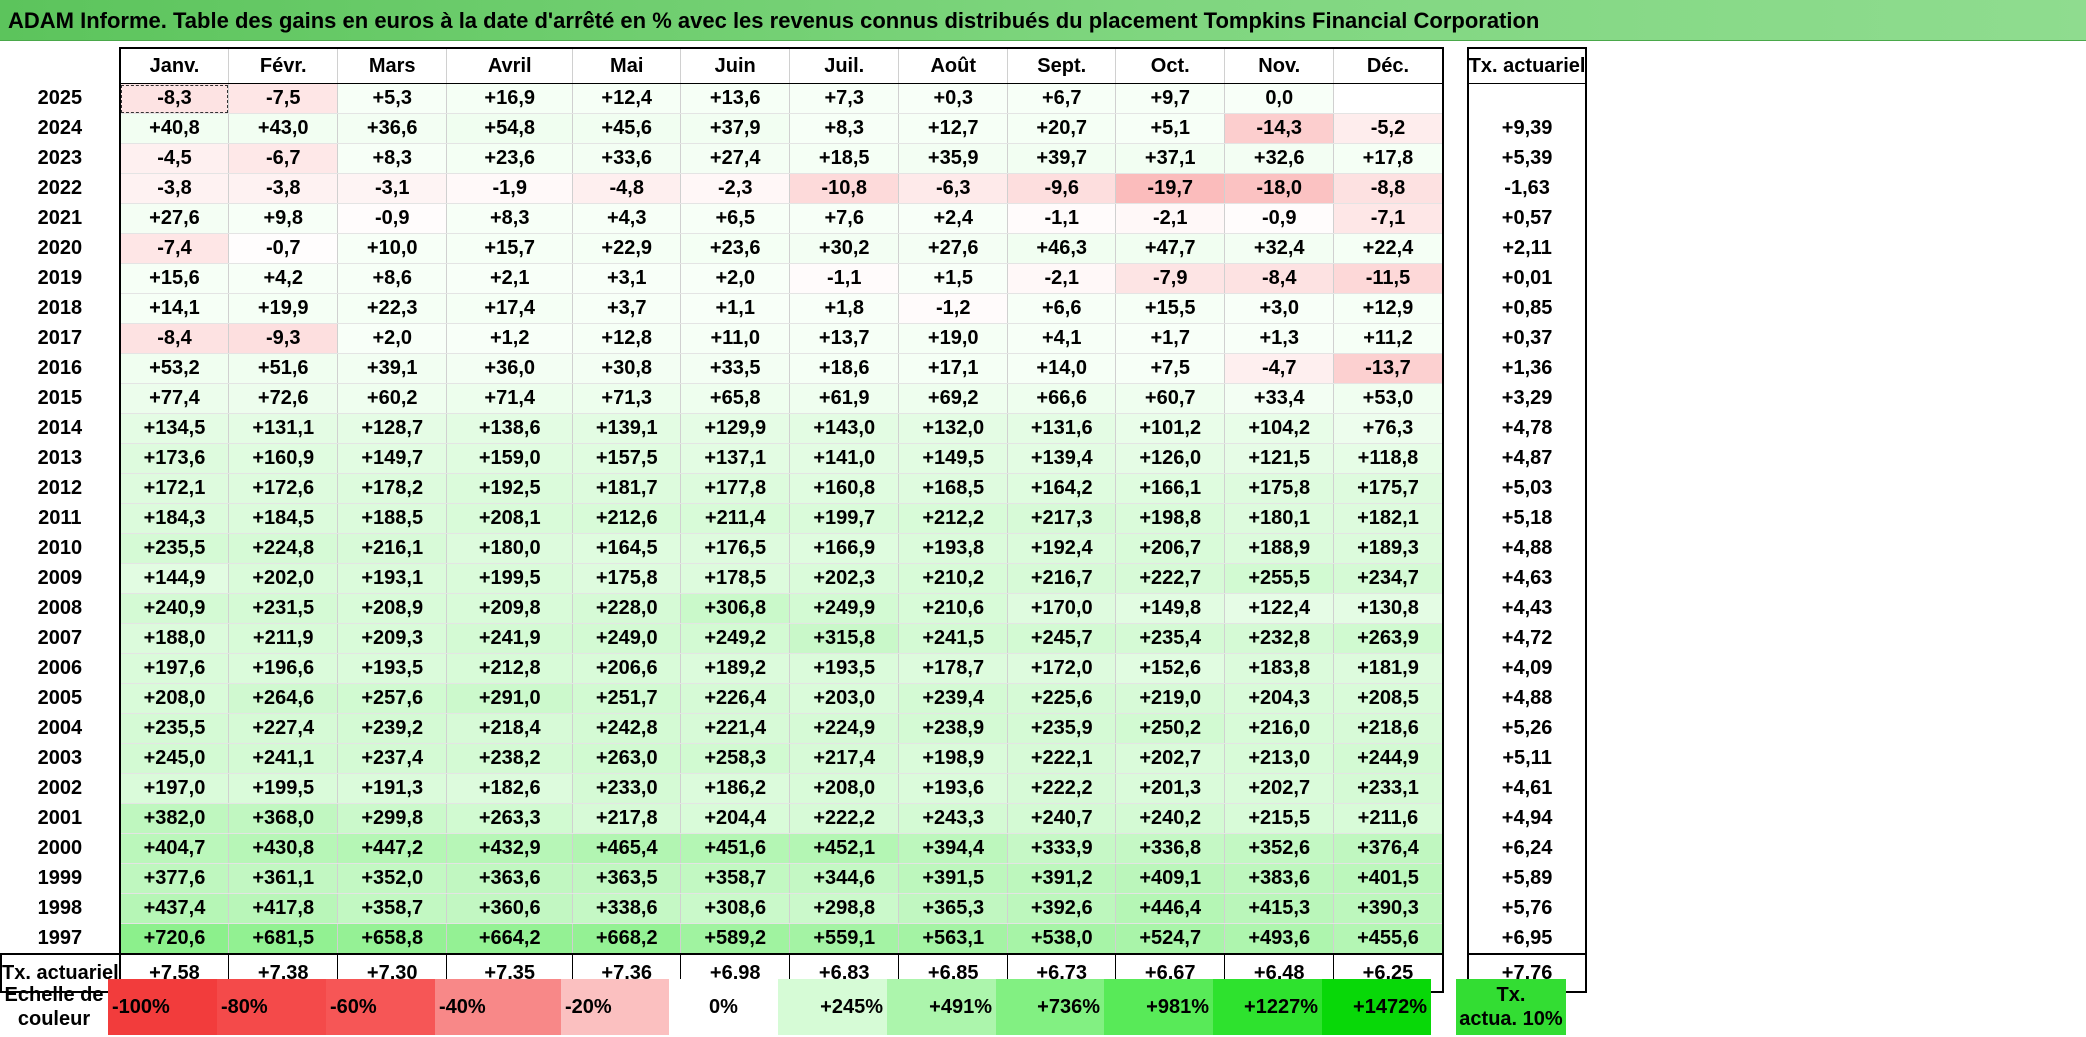  I want to click on gain-cell: +315,8, so click(844, 638).